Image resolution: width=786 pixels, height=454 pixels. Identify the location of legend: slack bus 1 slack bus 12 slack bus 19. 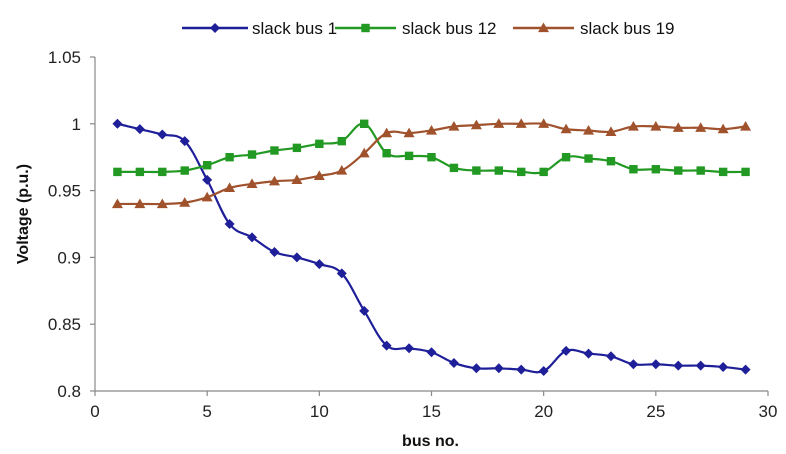
(428, 28).